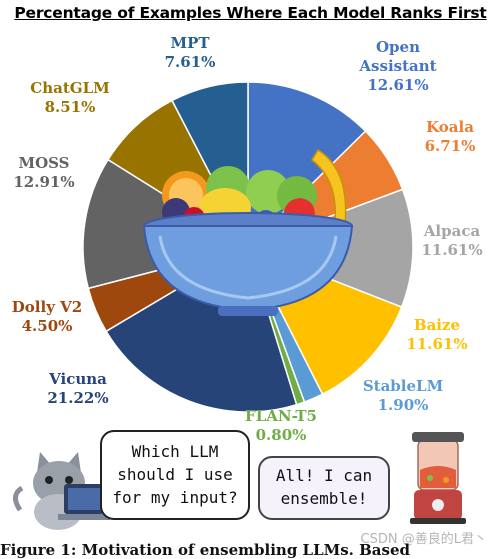 This screenshot has width=501, height=559. Describe the element at coordinates (175, 451) in the screenshot. I see `question-line-1: Which LLM` at that location.